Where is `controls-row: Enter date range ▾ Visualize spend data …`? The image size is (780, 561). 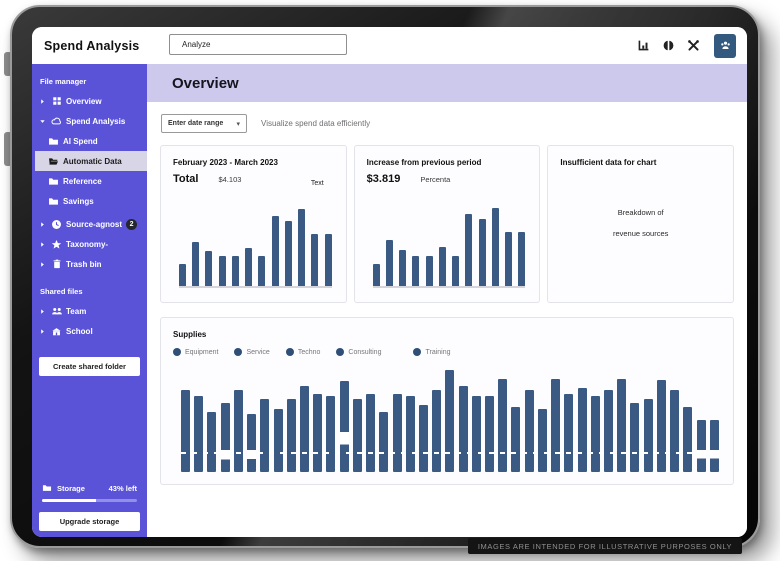
controls-row: Enter date range ▾ Visualize spend data … is located at coordinates (454, 123).